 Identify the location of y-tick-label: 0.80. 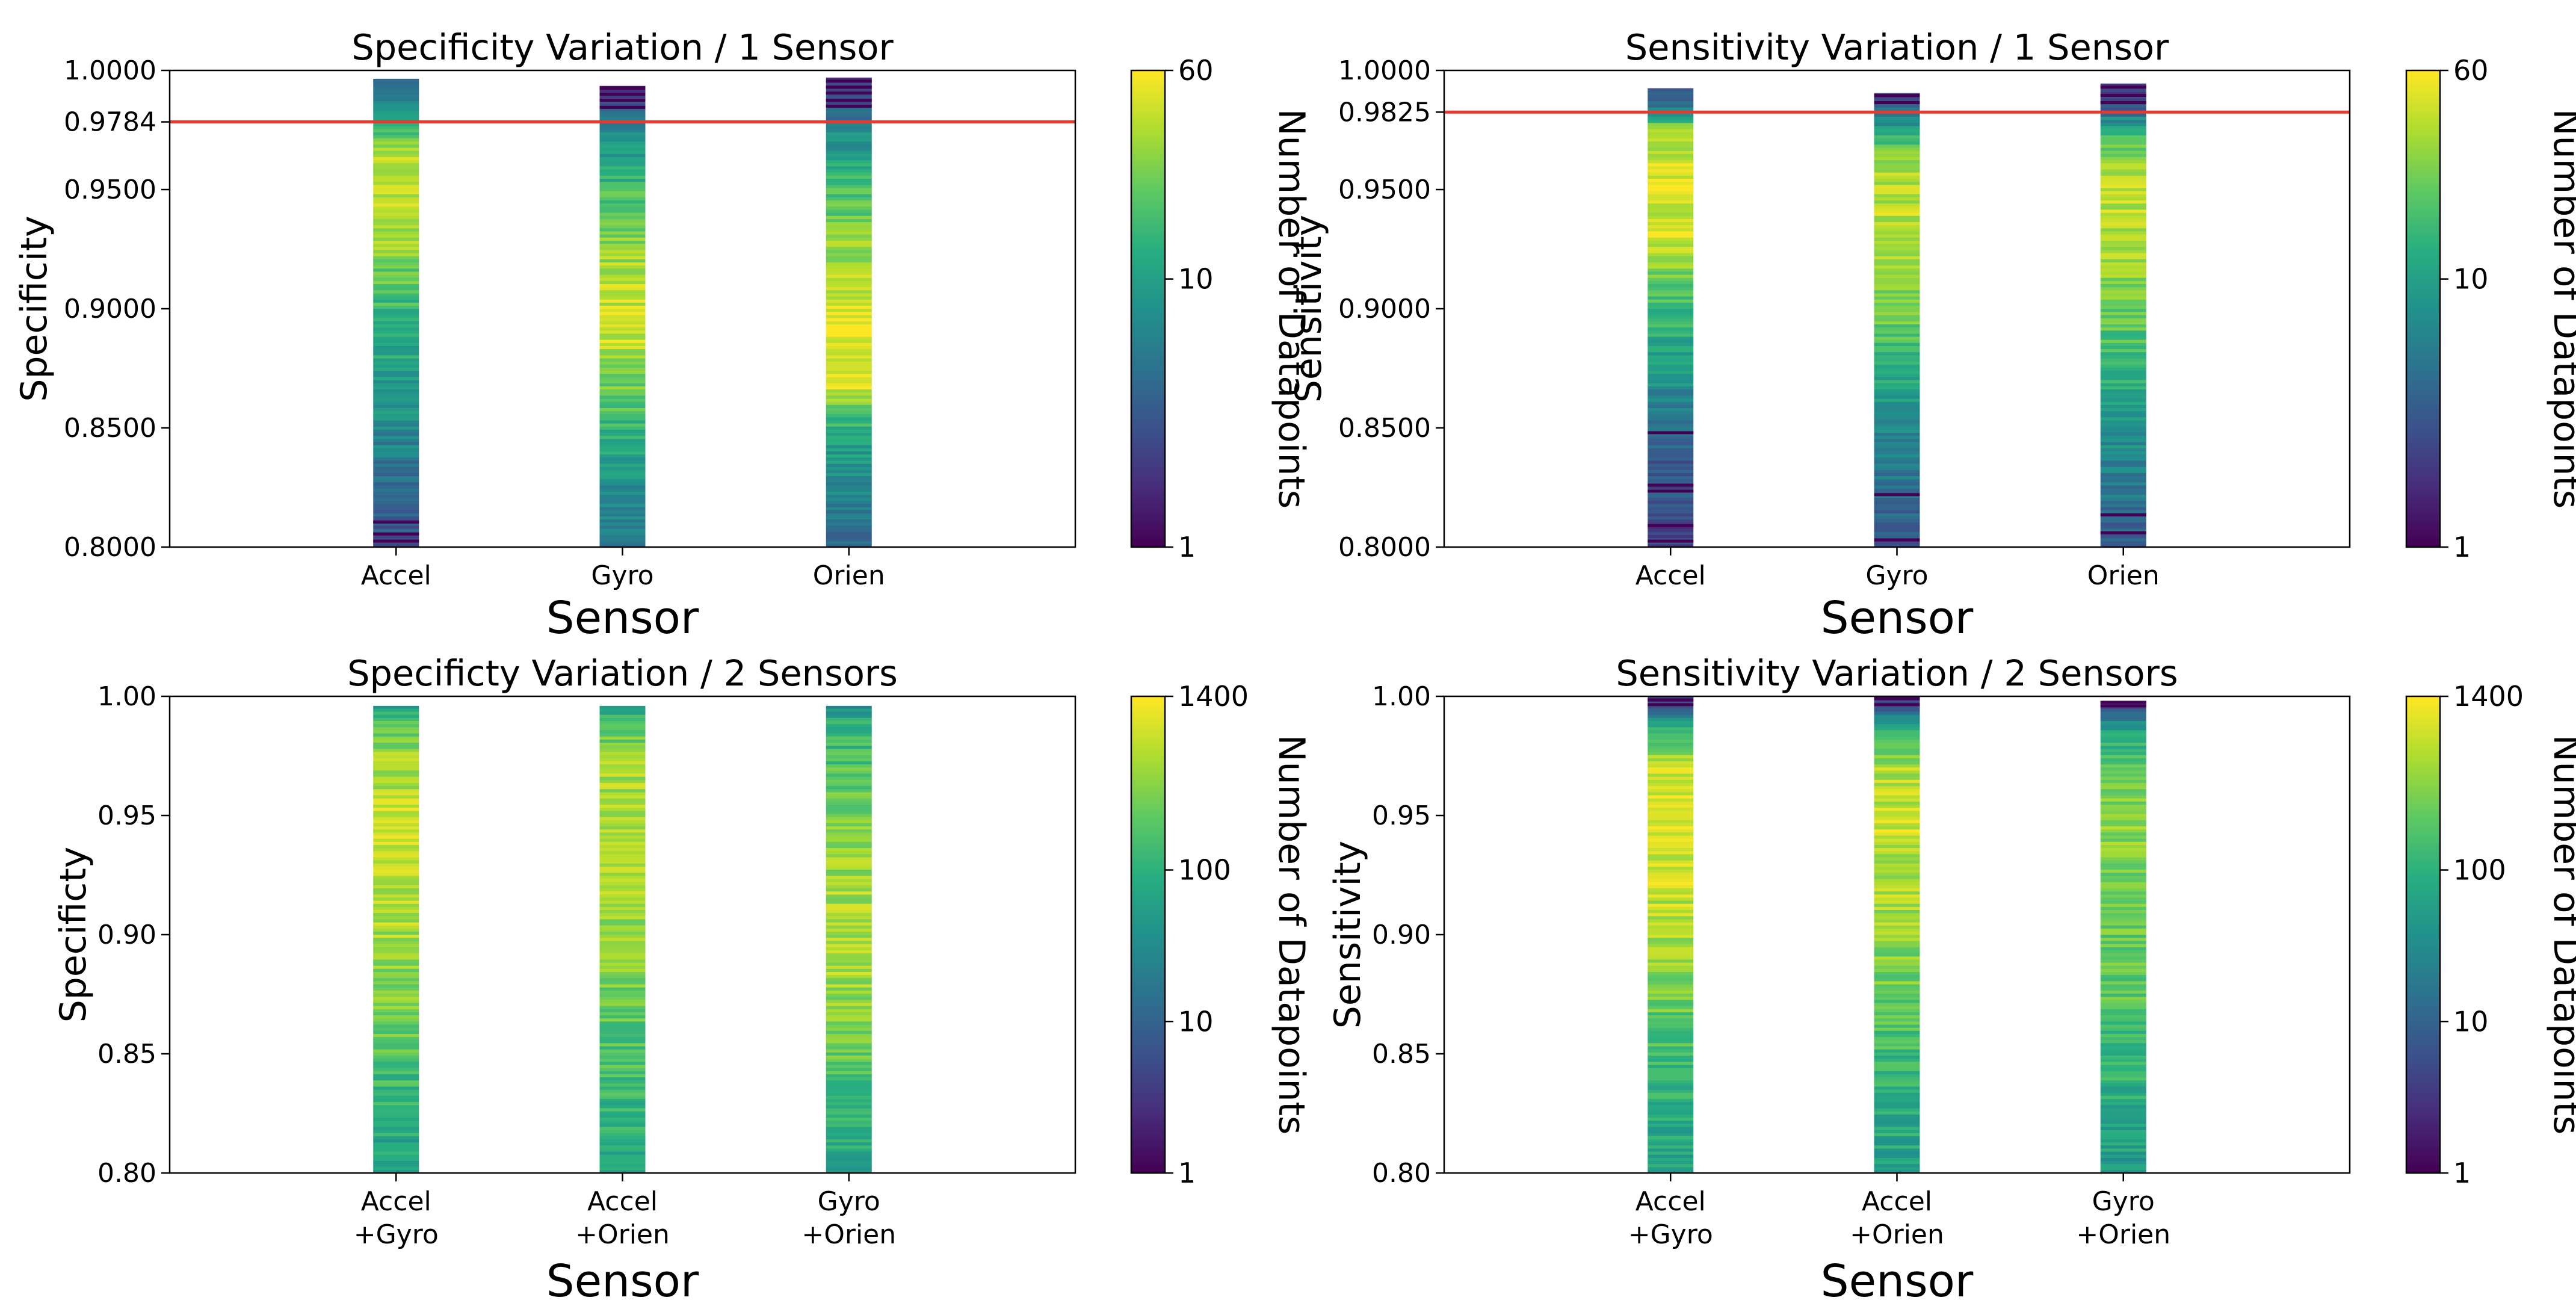
(1401, 1173).